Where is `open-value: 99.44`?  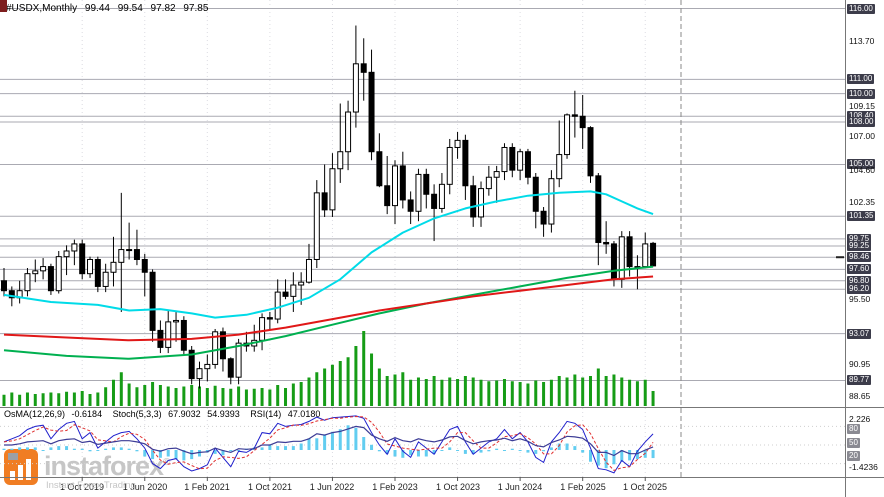 open-value: 99.44 is located at coordinates (97, 8).